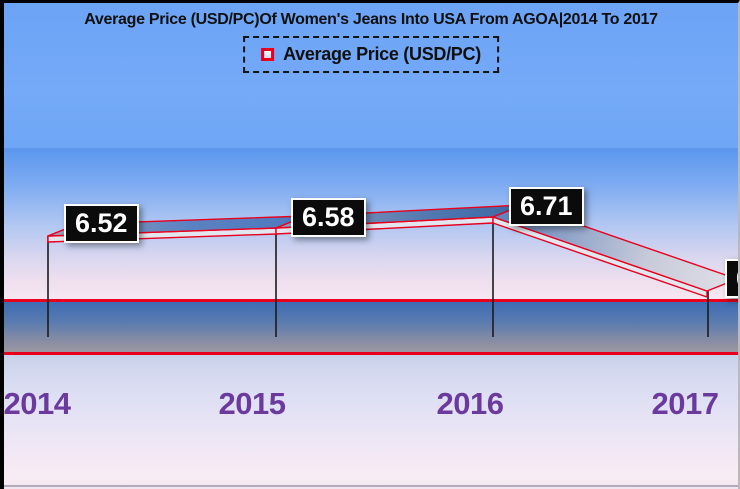 The height and width of the screenshot is (489, 740). I want to click on data-label-2016: 6.71, so click(546, 207).